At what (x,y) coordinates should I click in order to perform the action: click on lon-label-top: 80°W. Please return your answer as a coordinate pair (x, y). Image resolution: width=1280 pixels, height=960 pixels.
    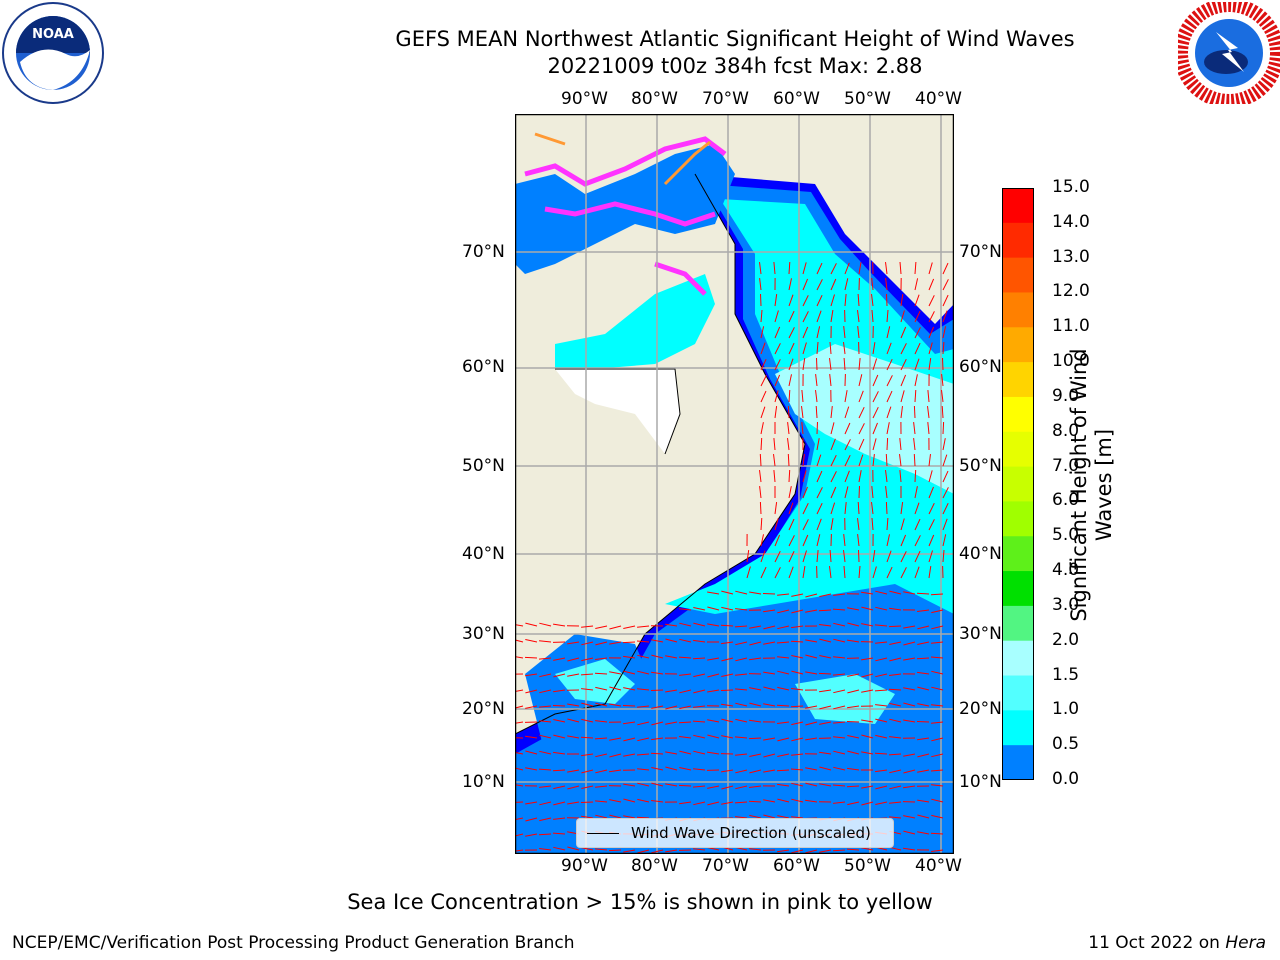
    Looking at the image, I should click on (654, 99).